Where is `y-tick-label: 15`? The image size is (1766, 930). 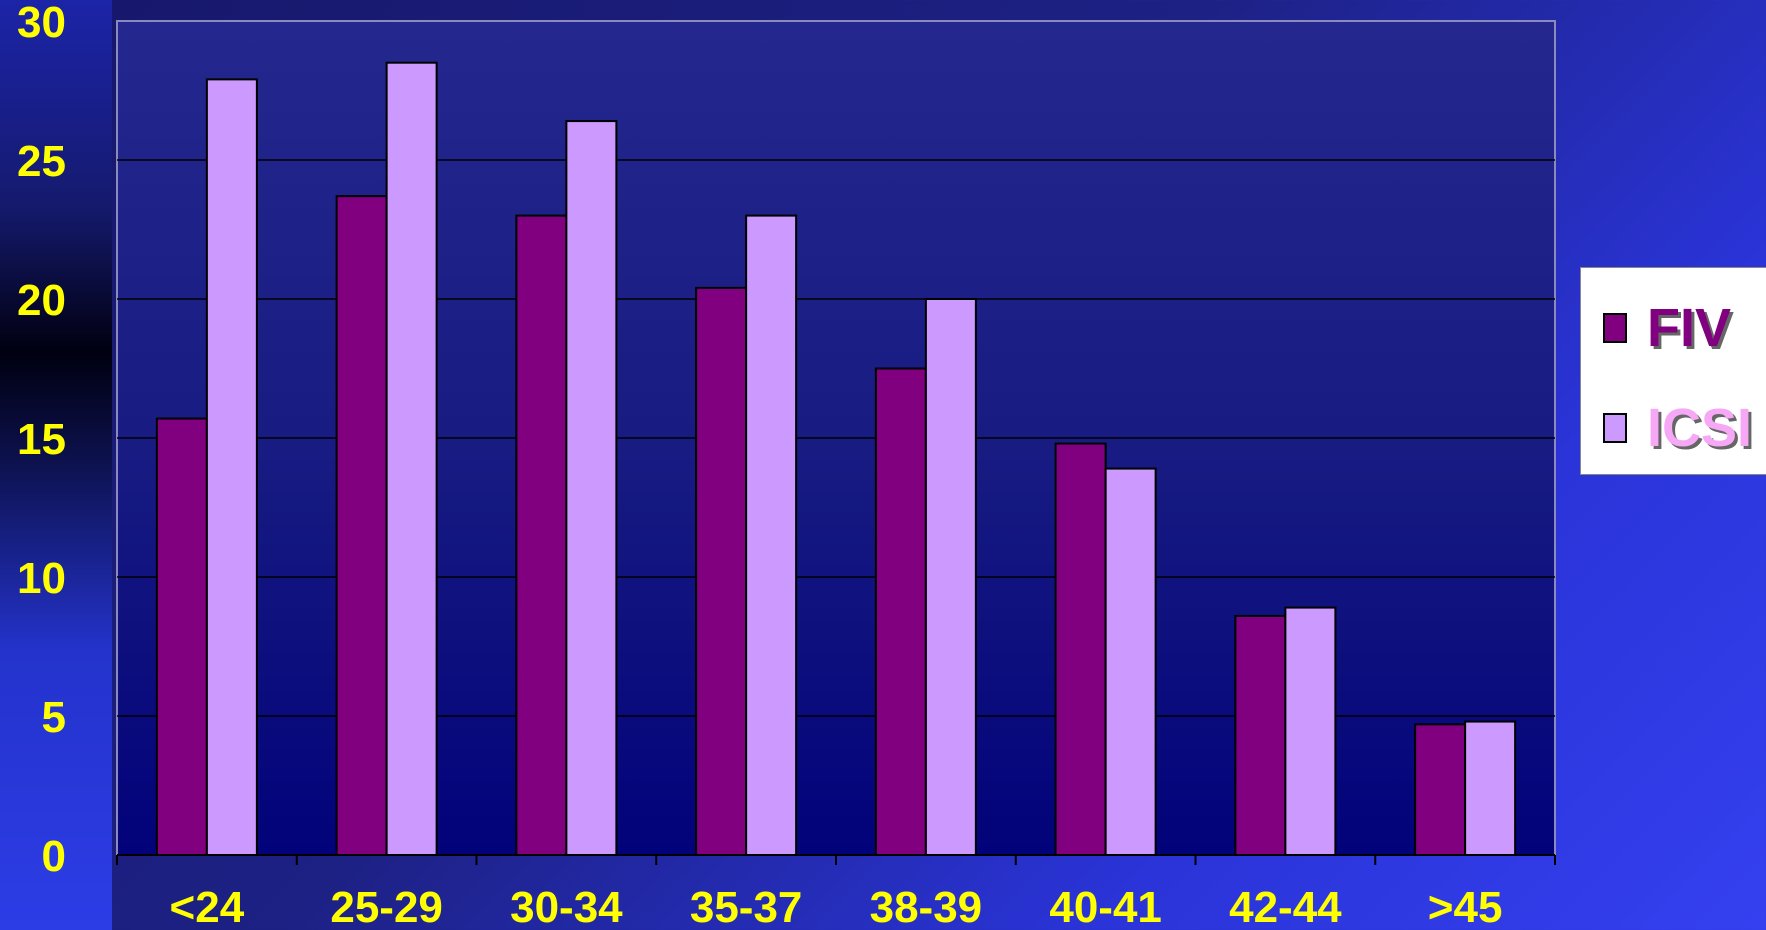 y-tick-label: 15 is located at coordinates (41, 439).